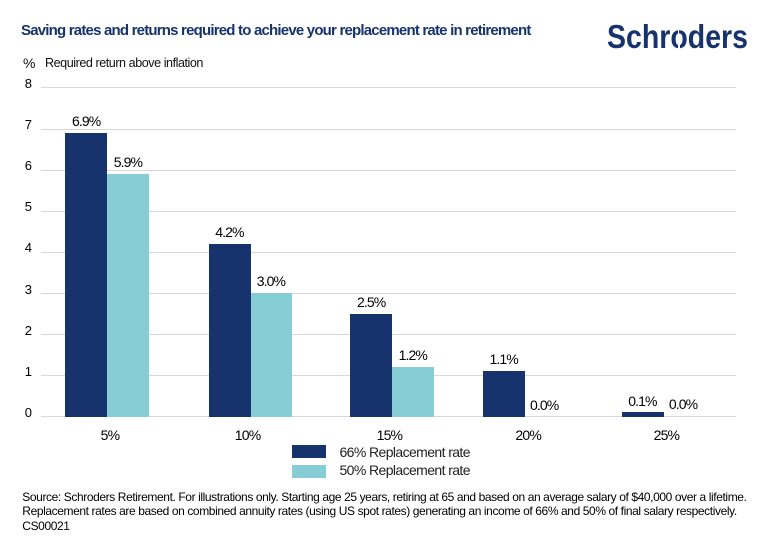  What do you see at coordinates (677, 37) in the screenshot?
I see `svg-text: Schroders` at bounding box center [677, 37].